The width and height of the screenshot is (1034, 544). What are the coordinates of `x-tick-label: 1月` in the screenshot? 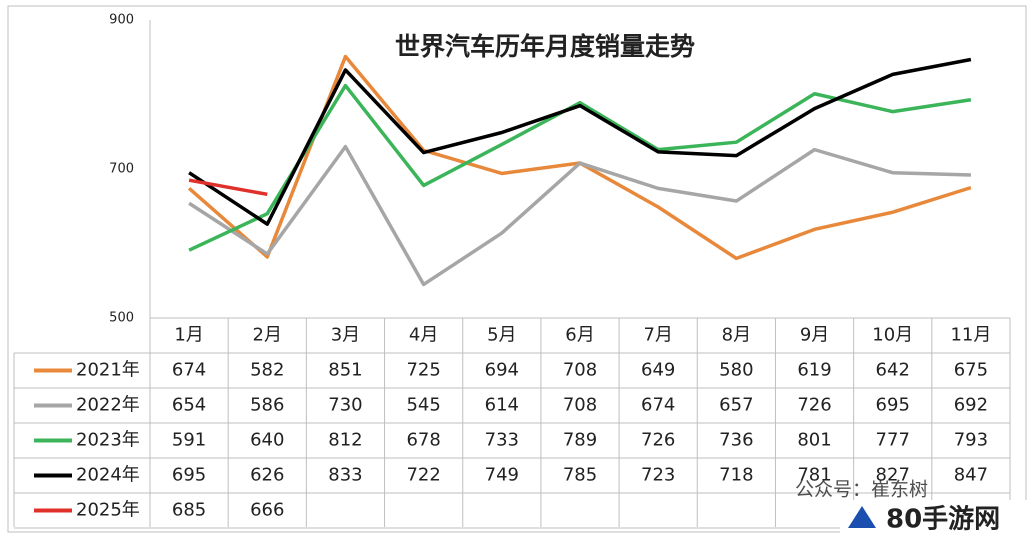 It's located at (188, 335).